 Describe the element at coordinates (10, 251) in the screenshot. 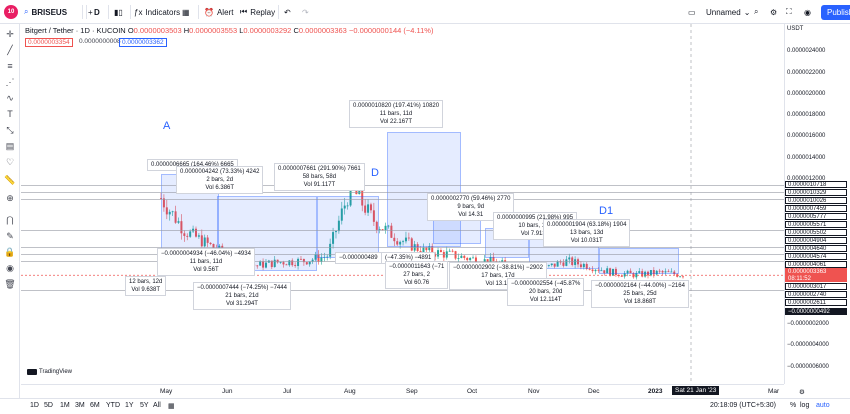

I see `lock-icon: 🔒` at that location.